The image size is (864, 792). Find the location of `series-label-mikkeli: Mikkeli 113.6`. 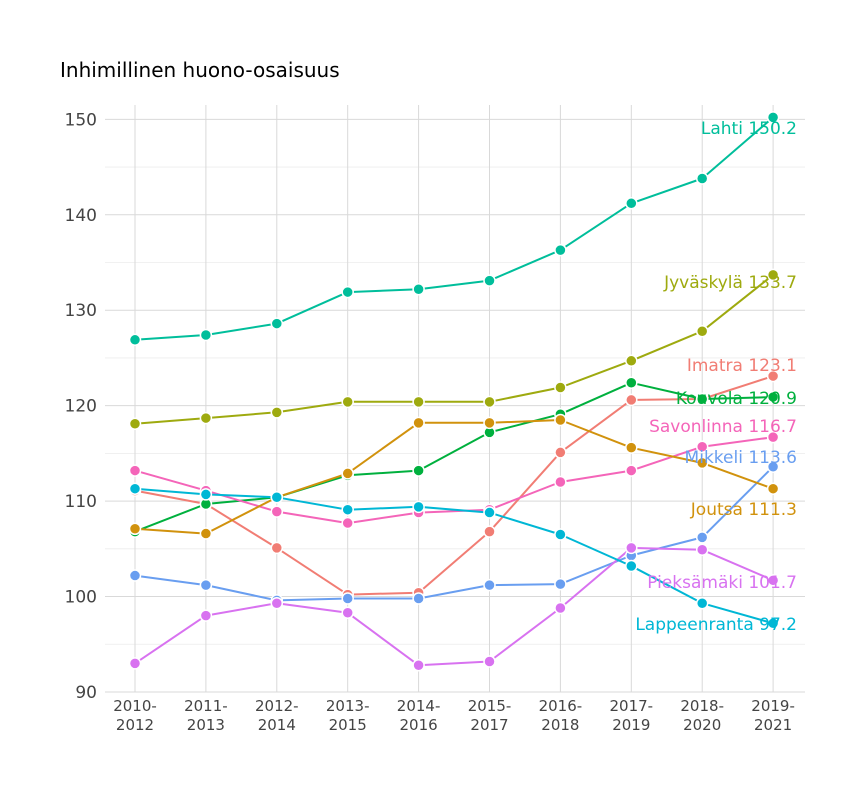

series-label-mikkeli: Mikkeli 113.6 is located at coordinates (741, 458).